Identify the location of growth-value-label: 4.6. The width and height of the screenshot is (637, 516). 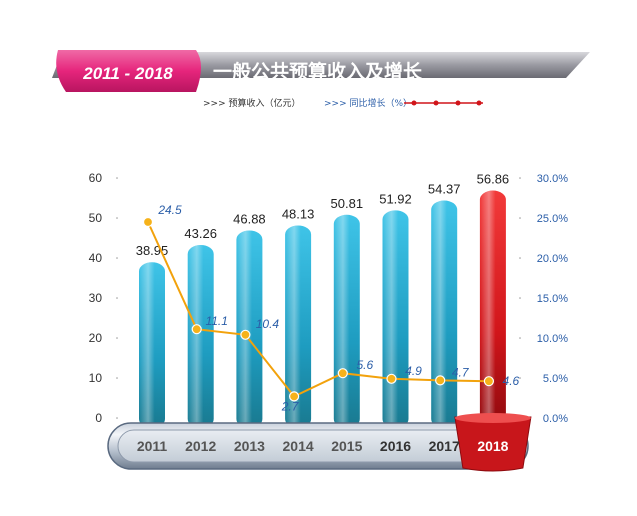
(511, 381).